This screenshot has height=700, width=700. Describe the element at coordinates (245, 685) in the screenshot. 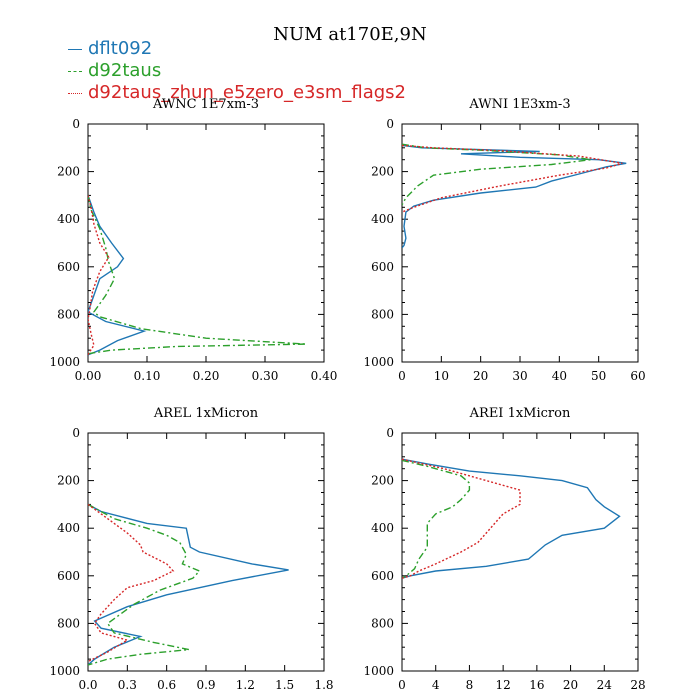

I see `x-tick-label: 1.2` at that location.